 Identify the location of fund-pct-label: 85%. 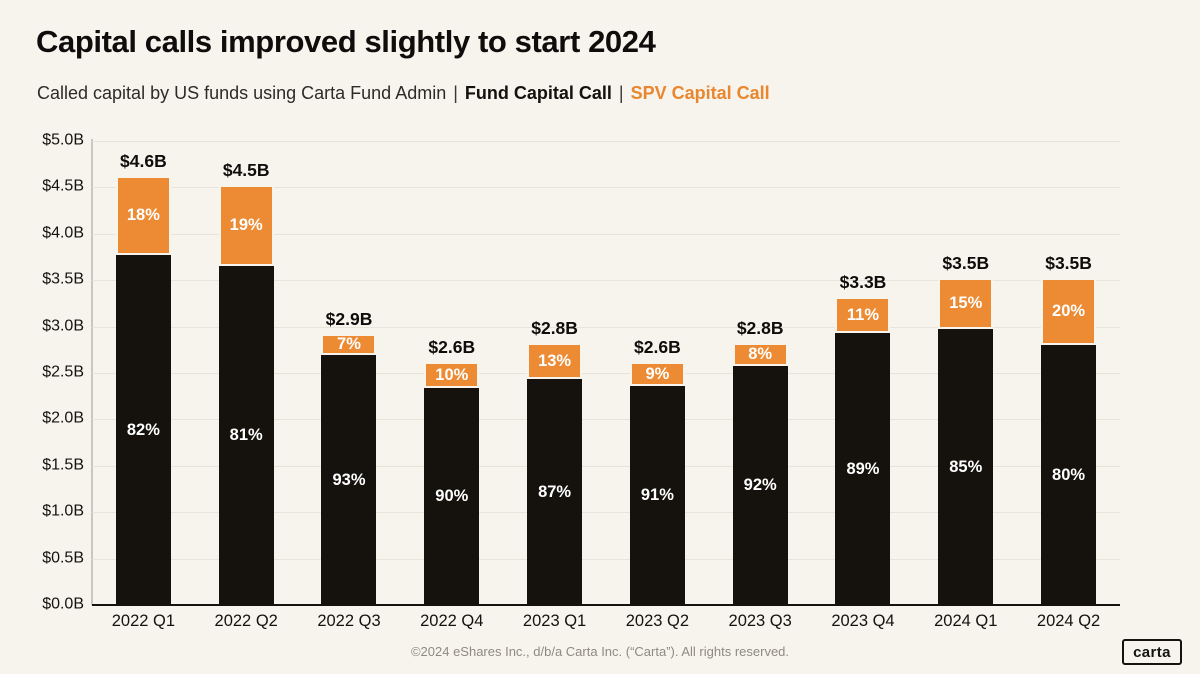
(966, 466).